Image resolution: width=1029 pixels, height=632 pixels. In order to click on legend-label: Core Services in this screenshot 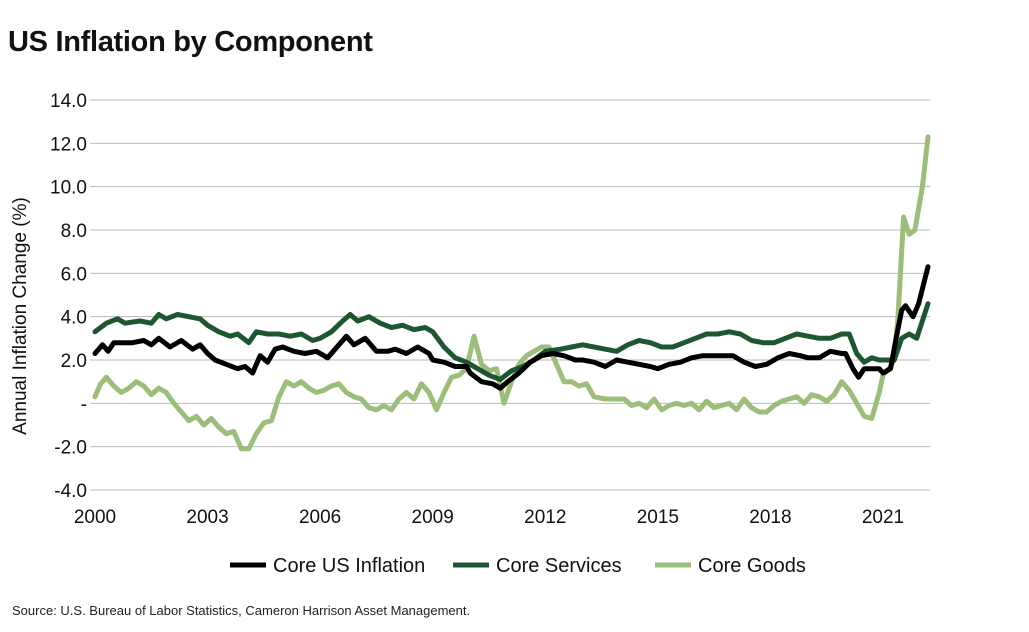, I will do `click(559, 566)`.